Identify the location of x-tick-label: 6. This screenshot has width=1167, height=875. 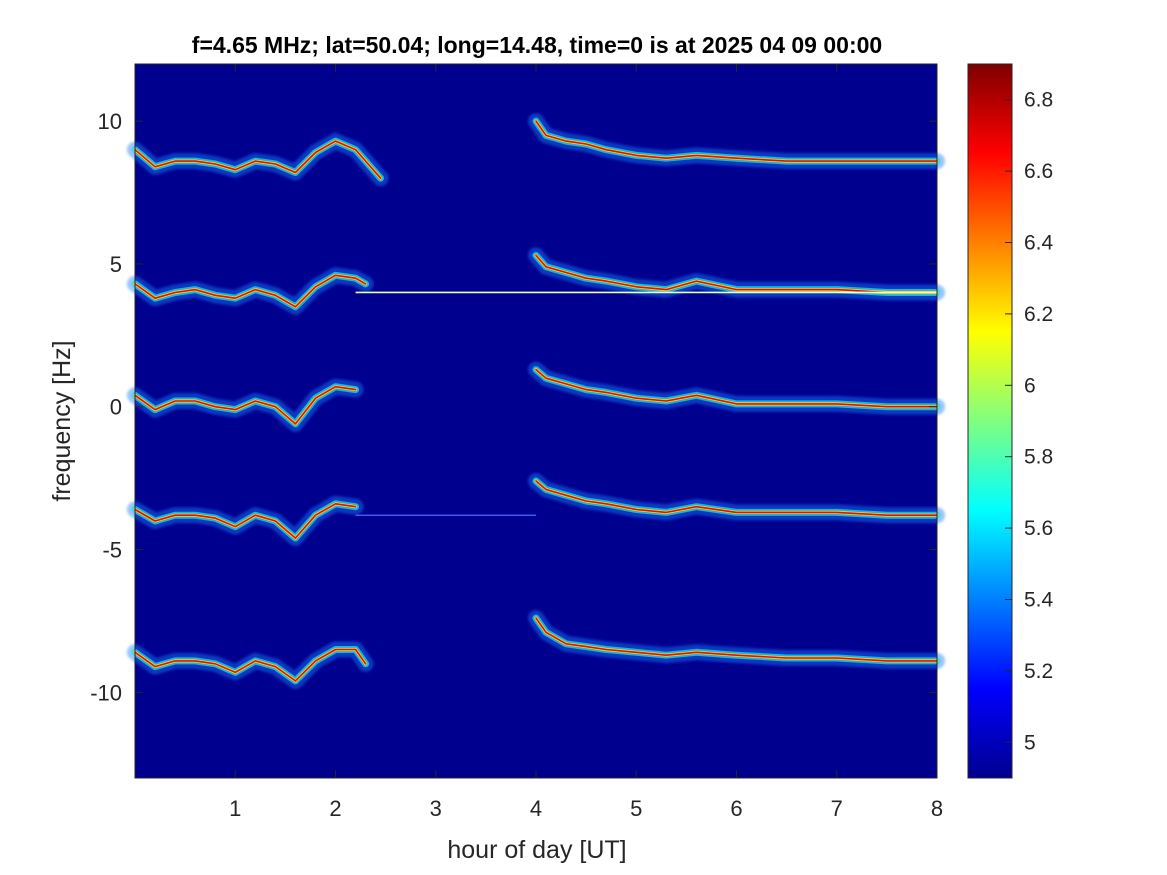
(736, 808).